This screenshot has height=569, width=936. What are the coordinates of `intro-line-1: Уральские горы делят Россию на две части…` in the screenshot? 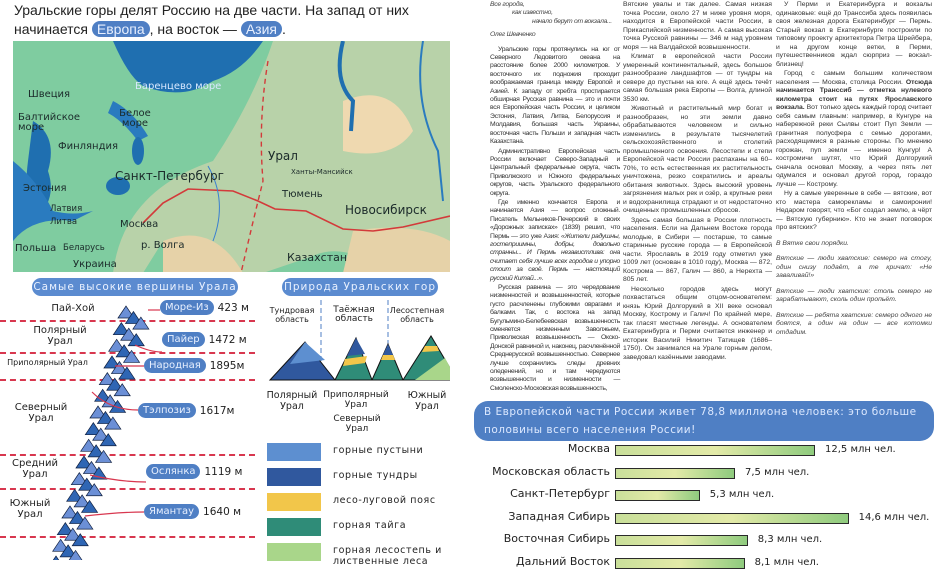 It's located at (211, 10).